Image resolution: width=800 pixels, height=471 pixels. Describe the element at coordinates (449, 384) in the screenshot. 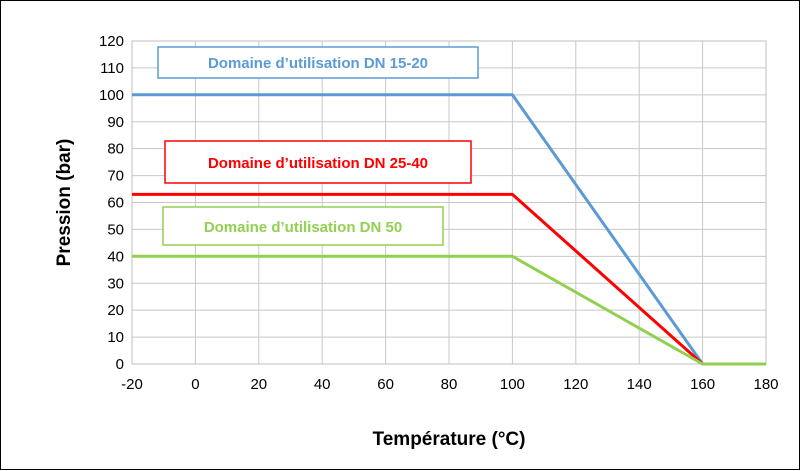

I see `x-tick-label: 80` at that location.